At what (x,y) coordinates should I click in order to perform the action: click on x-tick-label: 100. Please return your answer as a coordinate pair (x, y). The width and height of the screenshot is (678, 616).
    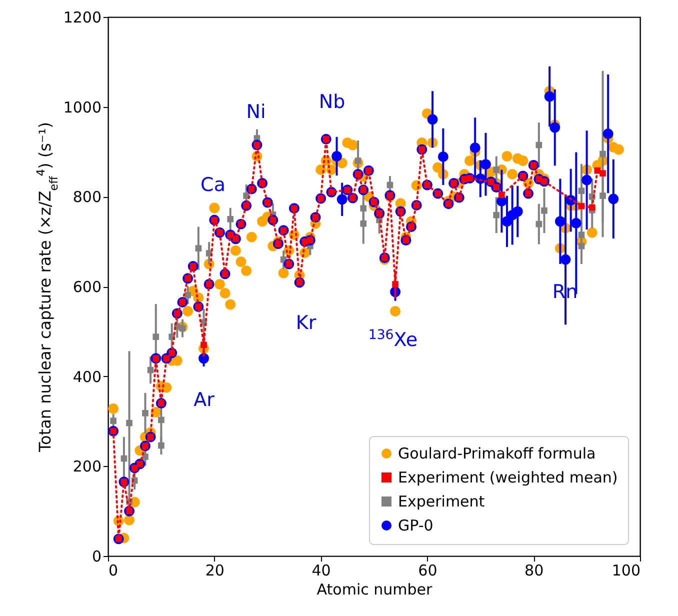
    Looking at the image, I should click on (626, 571).